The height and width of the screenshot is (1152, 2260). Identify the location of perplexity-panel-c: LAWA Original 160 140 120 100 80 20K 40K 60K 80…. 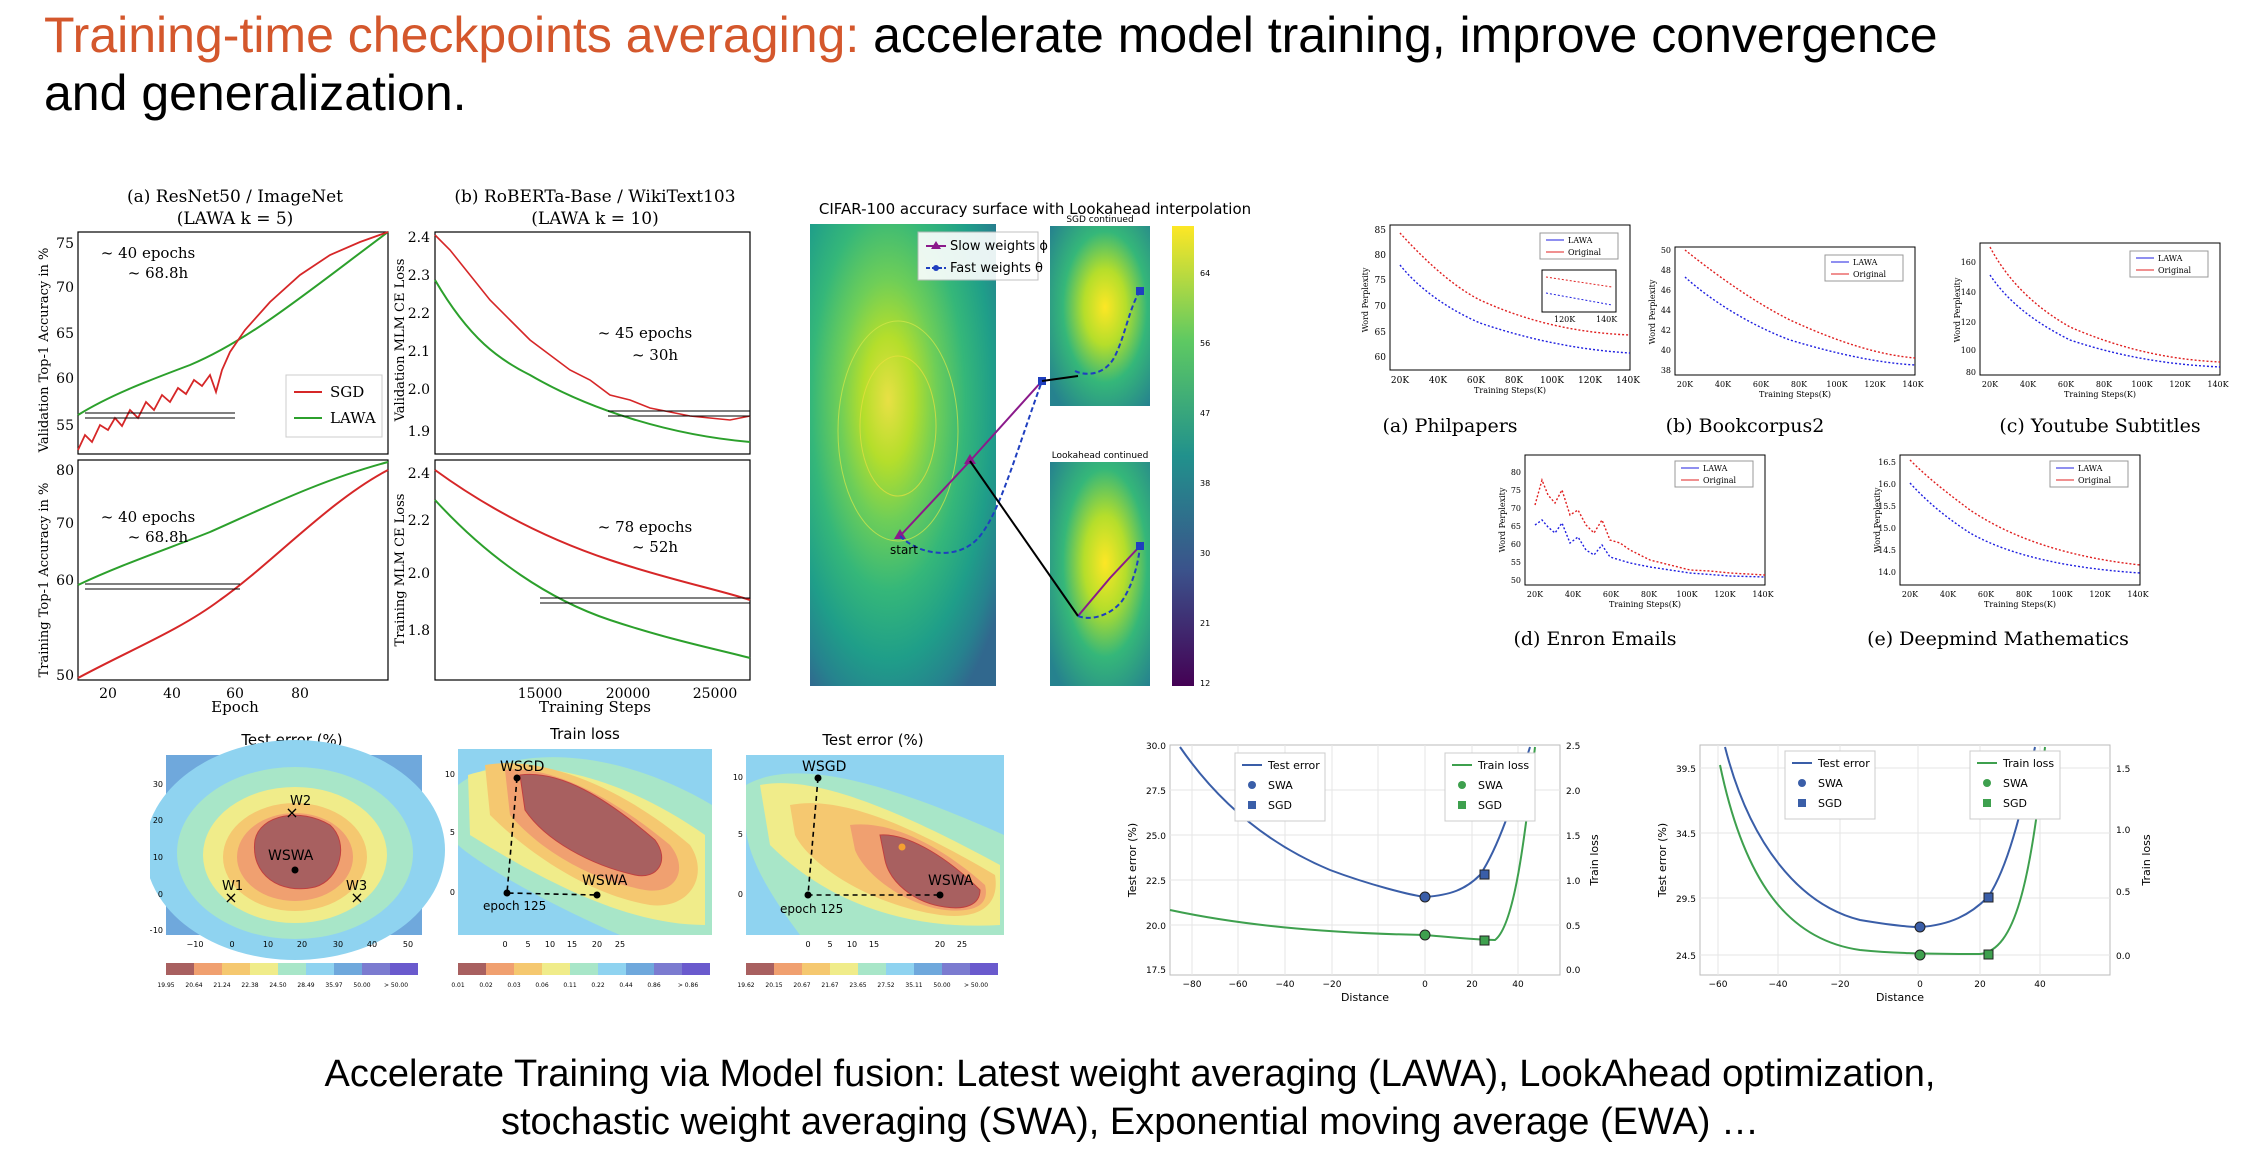
(2091, 339).